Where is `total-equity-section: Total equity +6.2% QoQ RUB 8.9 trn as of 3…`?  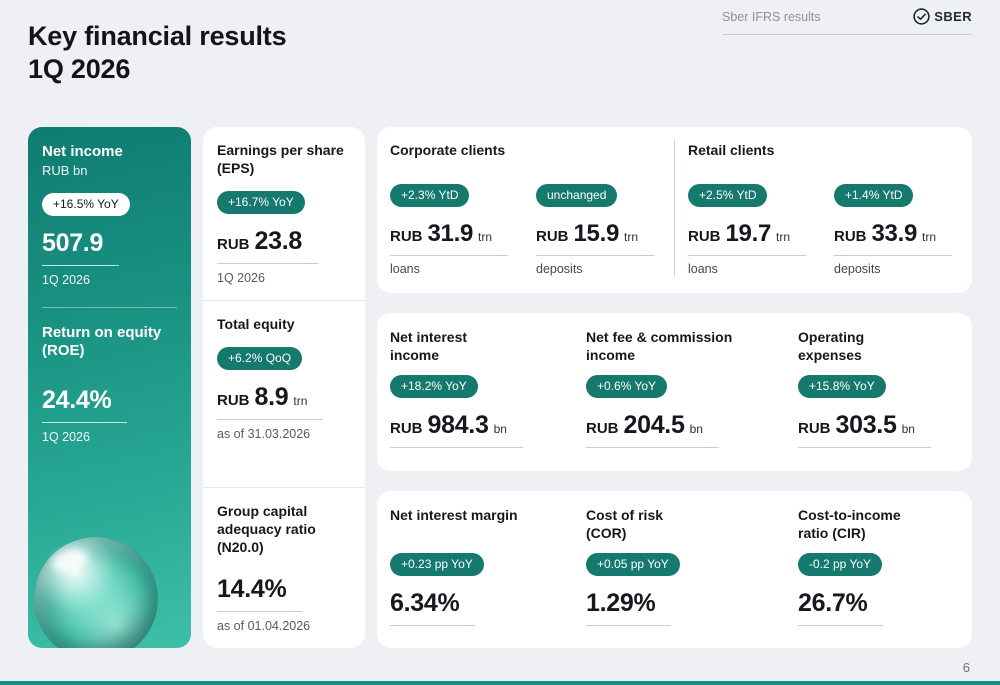 total-equity-section: Total equity +6.2% QoQ RUB 8.9 trn as of 3… is located at coordinates (284, 393).